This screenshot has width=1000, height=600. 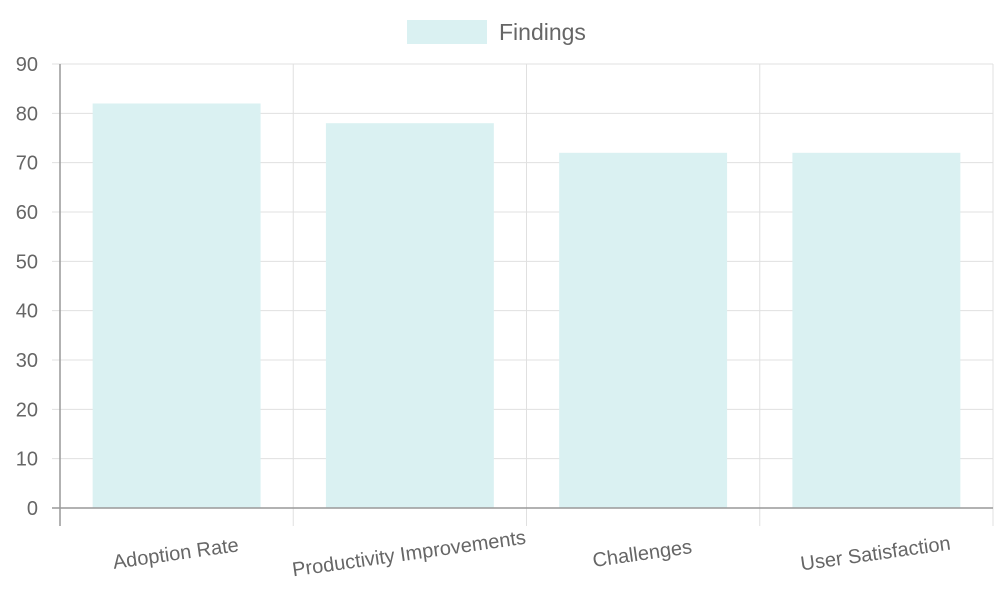 What do you see at coordinates (27, 287) in the screenshot?
I see `y-axis-ticks: 0 10 20 30 40 50 60 70 80 90` at bounding box center [27, 287].